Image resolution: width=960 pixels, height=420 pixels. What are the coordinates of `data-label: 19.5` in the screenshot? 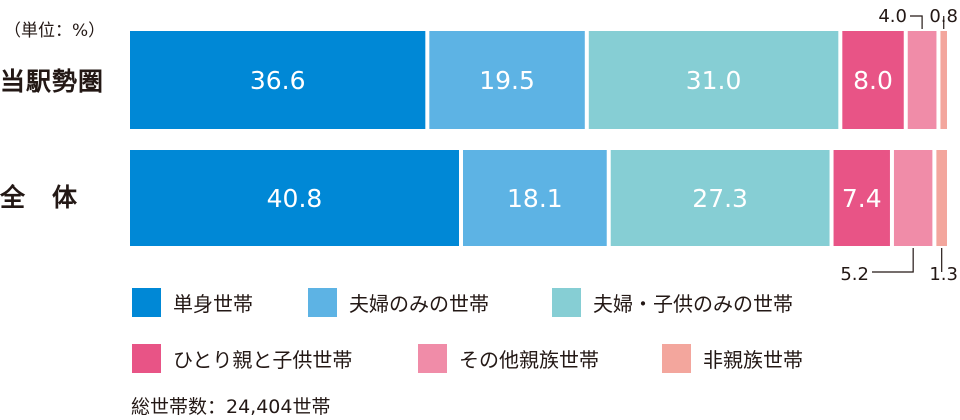 It's located at (507, 80).